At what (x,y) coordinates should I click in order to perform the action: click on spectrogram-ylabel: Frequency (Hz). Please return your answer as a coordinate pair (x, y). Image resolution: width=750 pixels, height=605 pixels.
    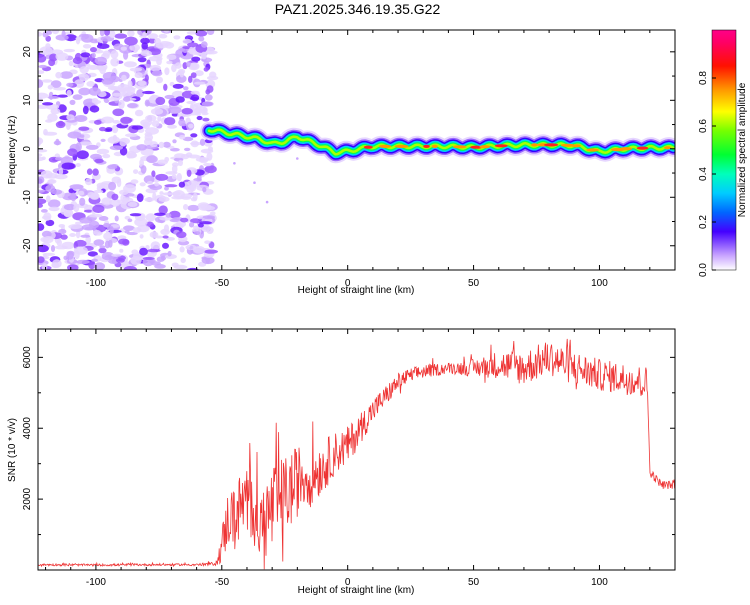
    Looking at the image, I should click on (12, 150).